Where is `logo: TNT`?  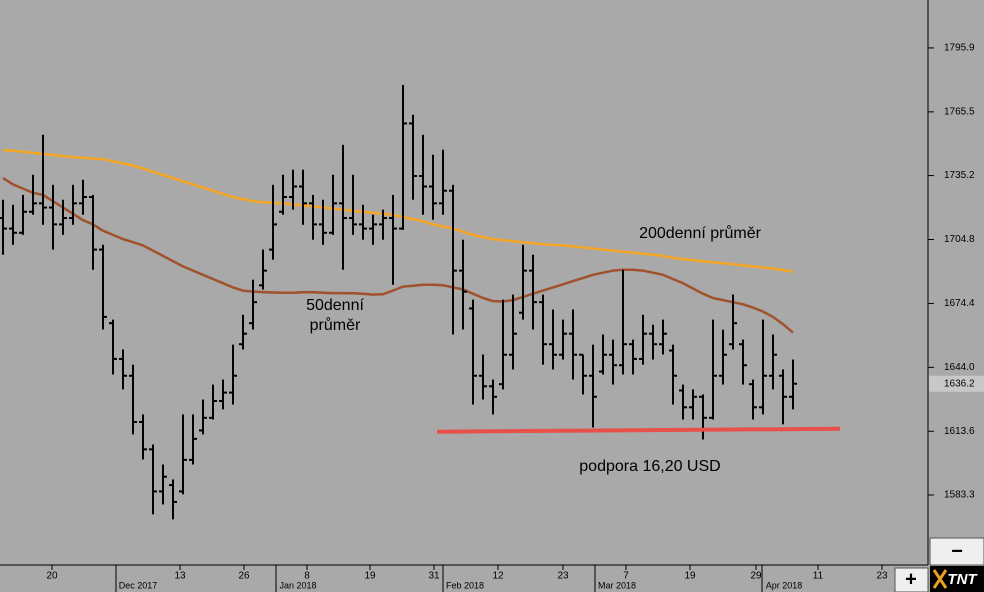
logo: TNT is located at coordinates (957, 579).